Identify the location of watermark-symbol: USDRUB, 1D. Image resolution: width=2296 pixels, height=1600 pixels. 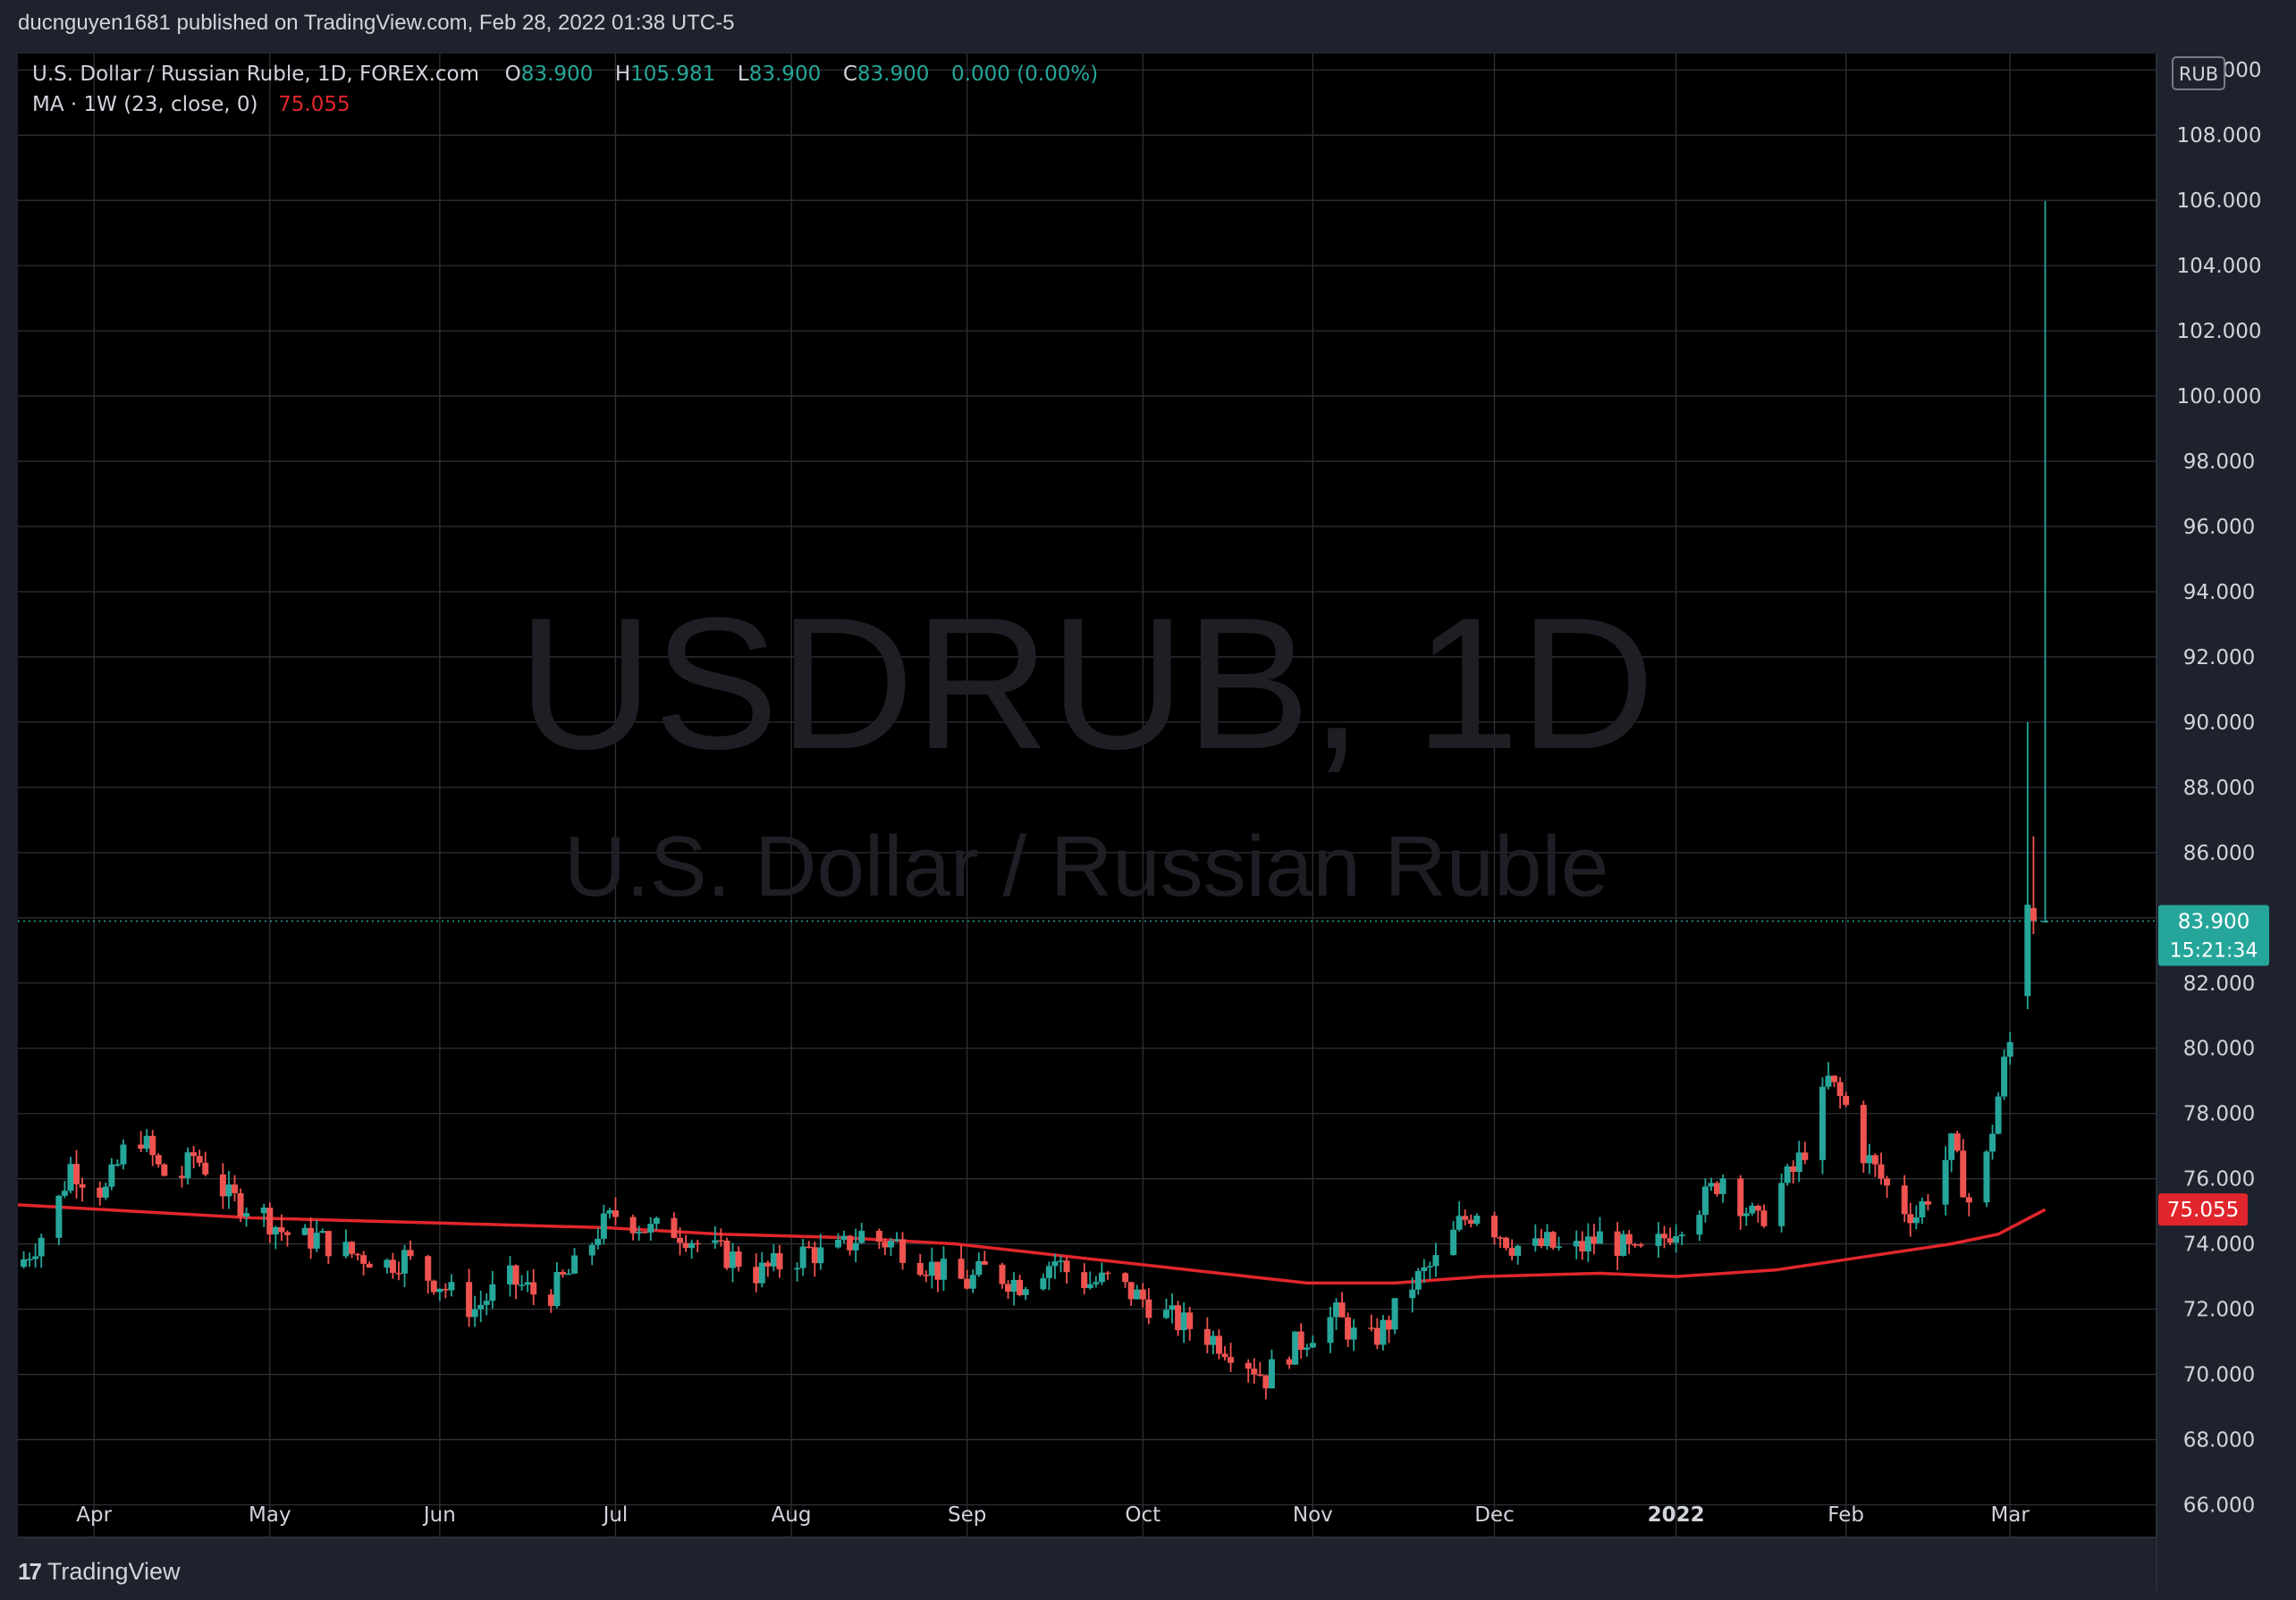
(1086, 683).